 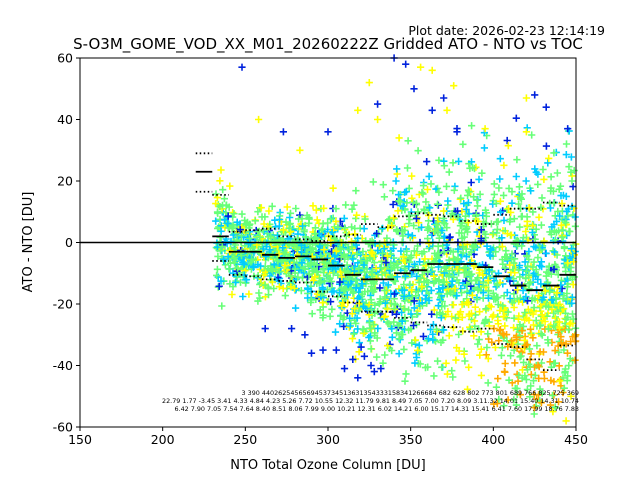 I want to click on plot-date: Plot date: 2026-02-23 12:14:19, so click(x=506, y=30).